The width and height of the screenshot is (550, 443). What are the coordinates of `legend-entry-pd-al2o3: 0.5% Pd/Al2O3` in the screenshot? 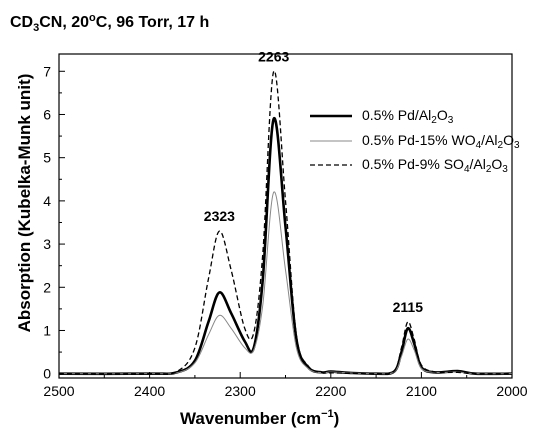 It's located at (408, 116).